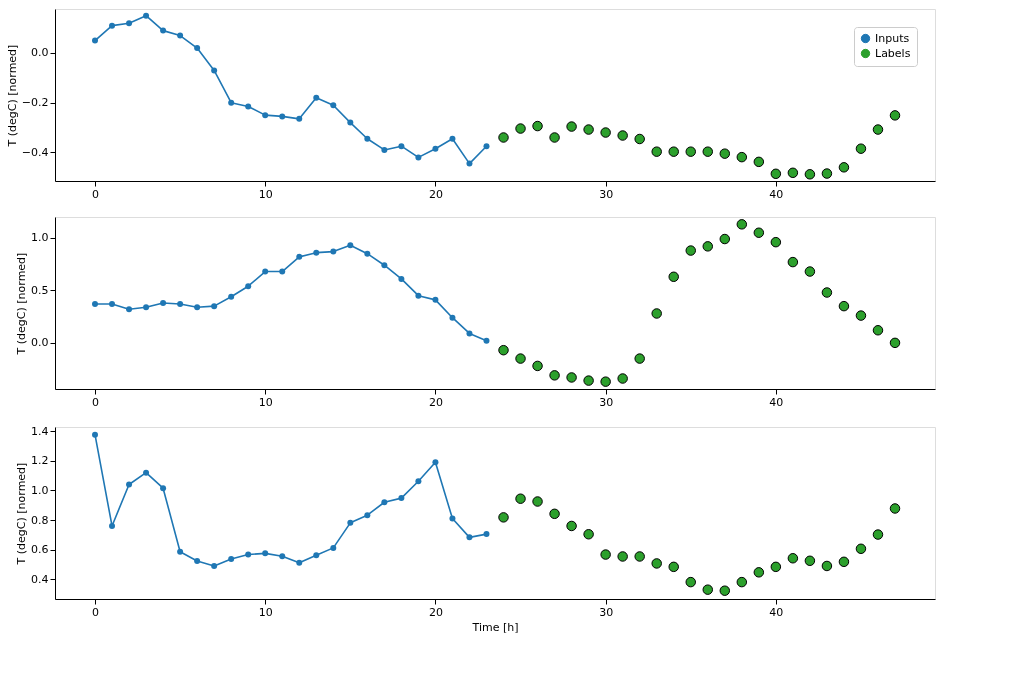 The image size is (1012, 679). What do you see at coordinates (265, 402) in the screenshot?
I see `x-tick-label: 10` at bounding box center [265, 402].